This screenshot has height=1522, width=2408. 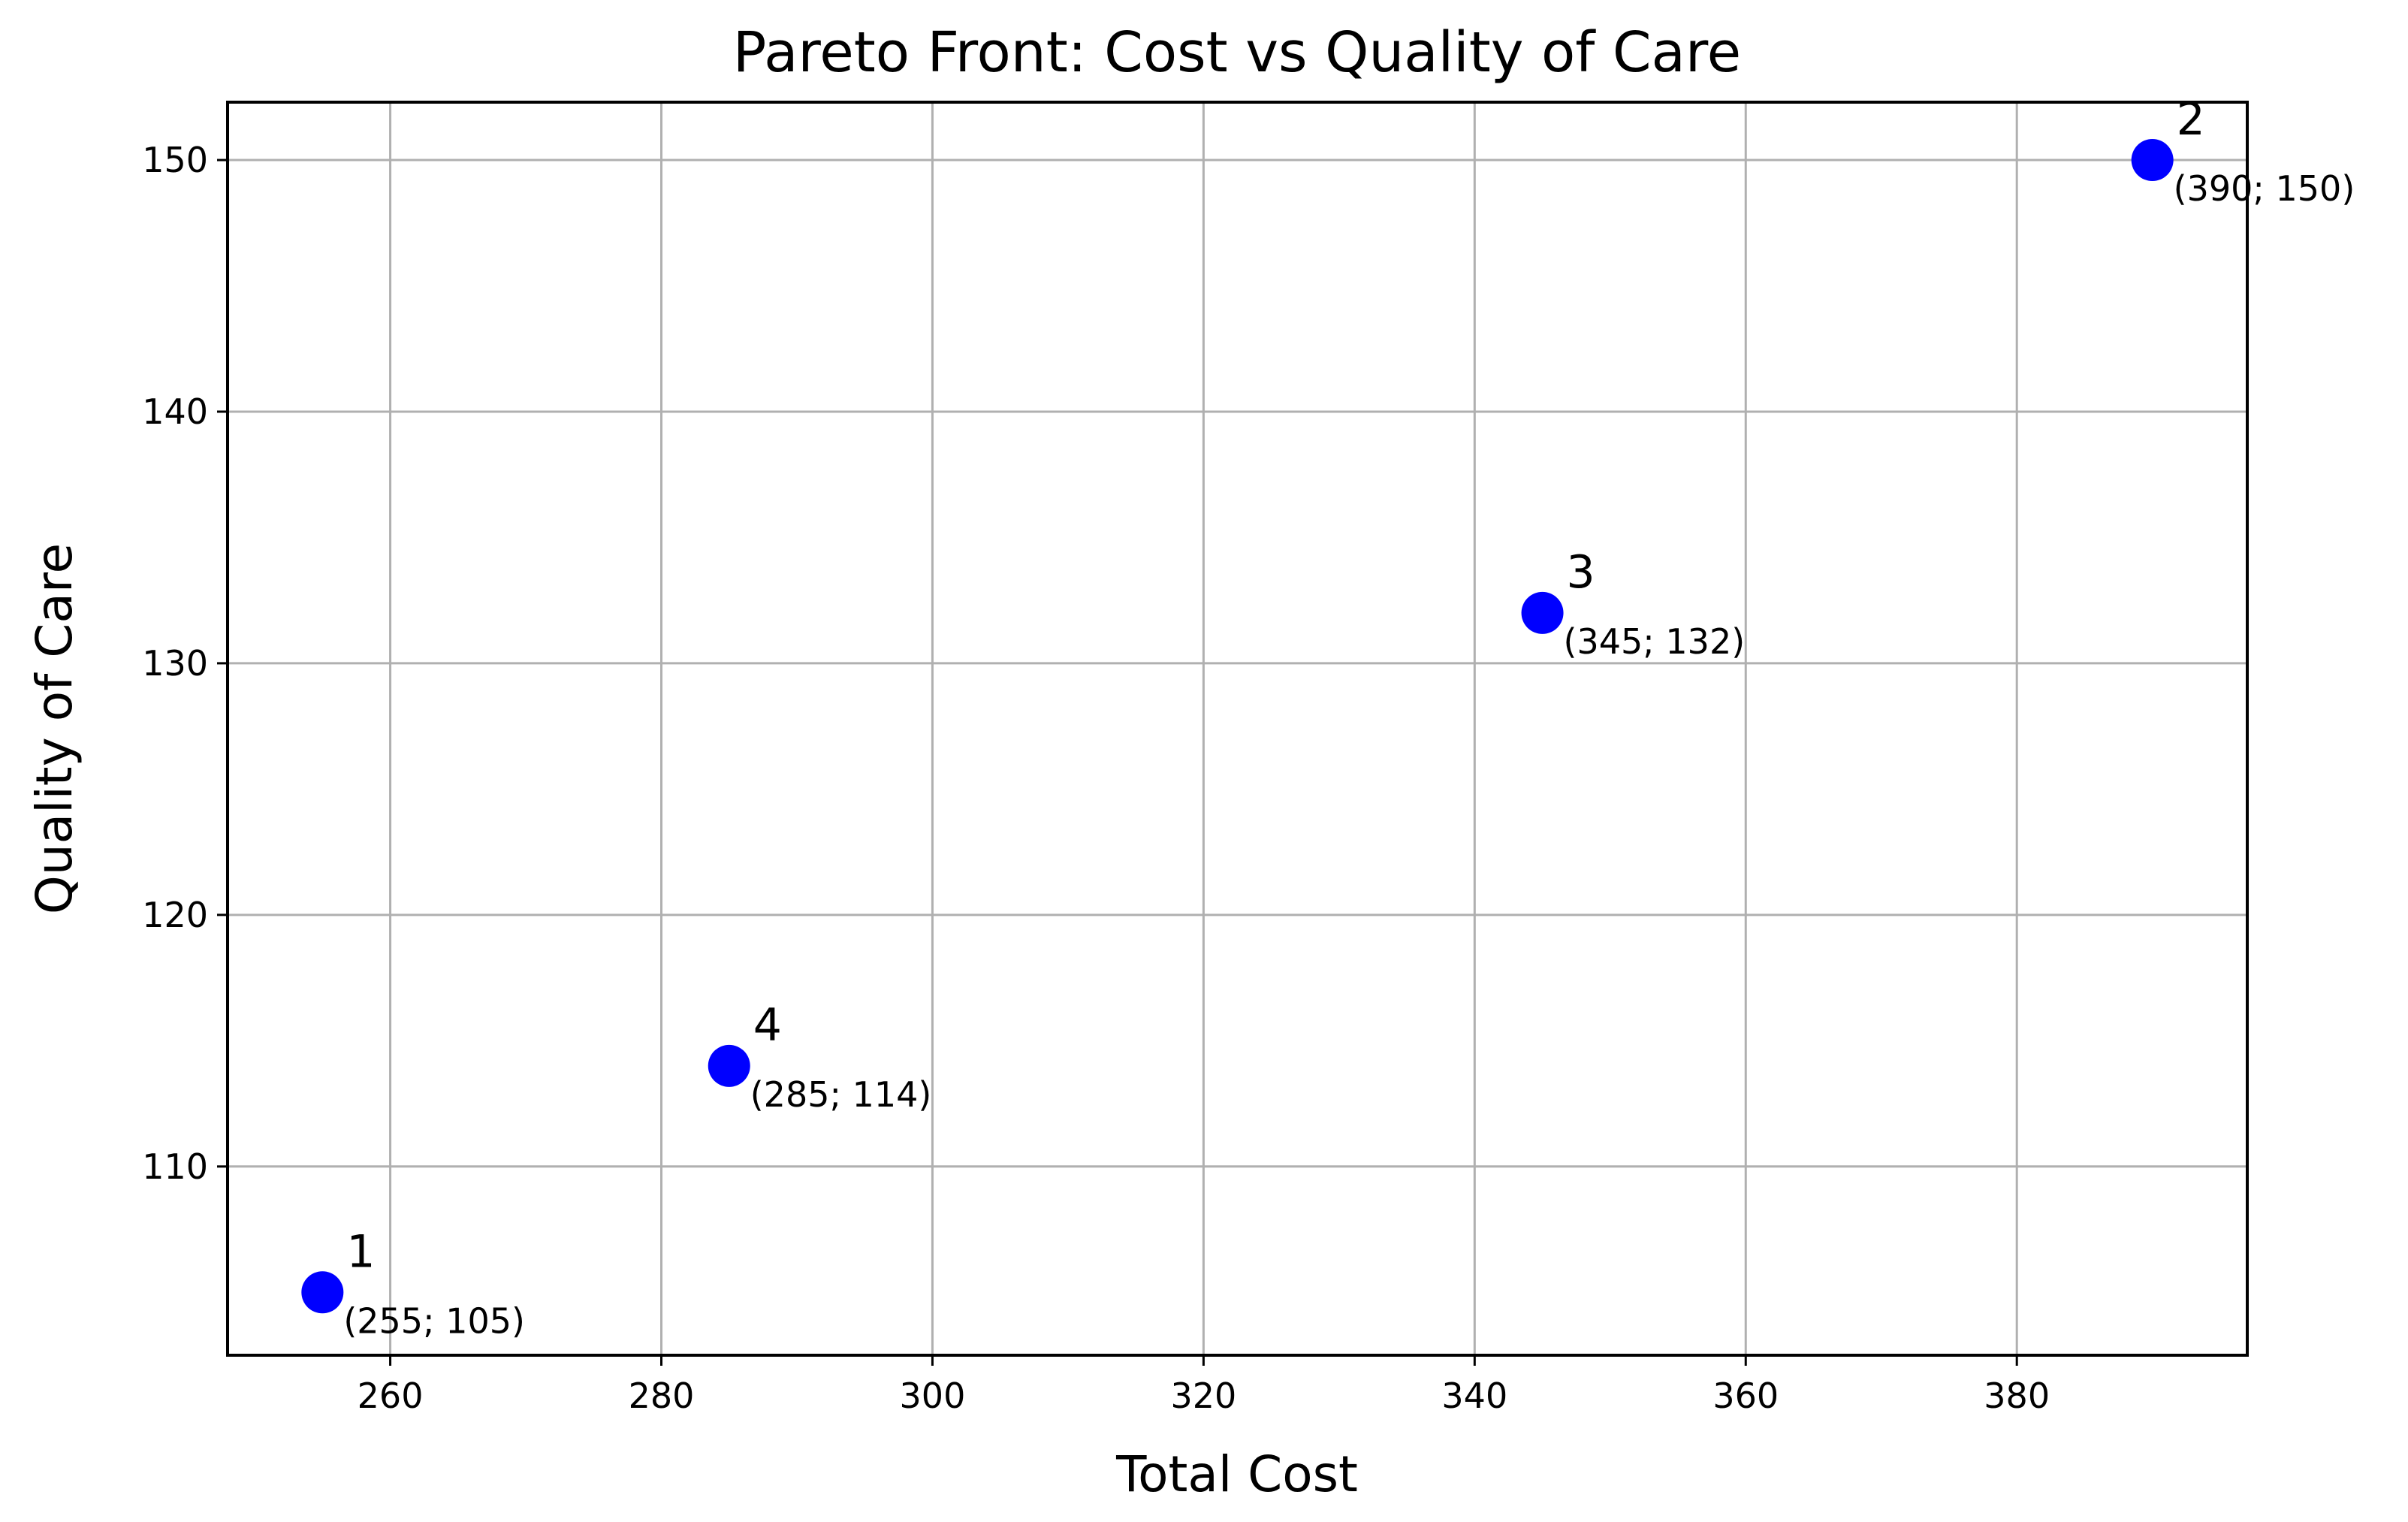 What do you see at coordinates (767, 1026) in the screenshot?
I see `point-id-label: 4` at bounding box center [767, 1026].